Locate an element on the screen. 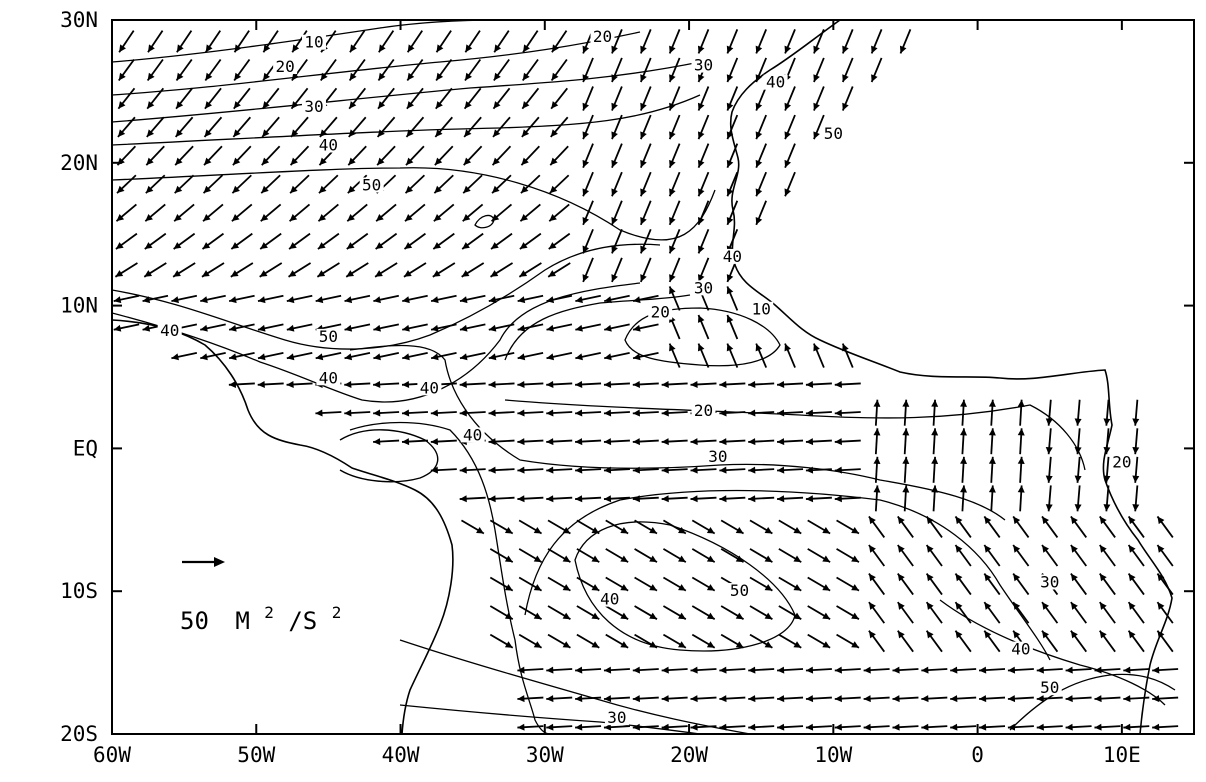  legend-unit-exp2: 2 is located at coordinates (337, 612).